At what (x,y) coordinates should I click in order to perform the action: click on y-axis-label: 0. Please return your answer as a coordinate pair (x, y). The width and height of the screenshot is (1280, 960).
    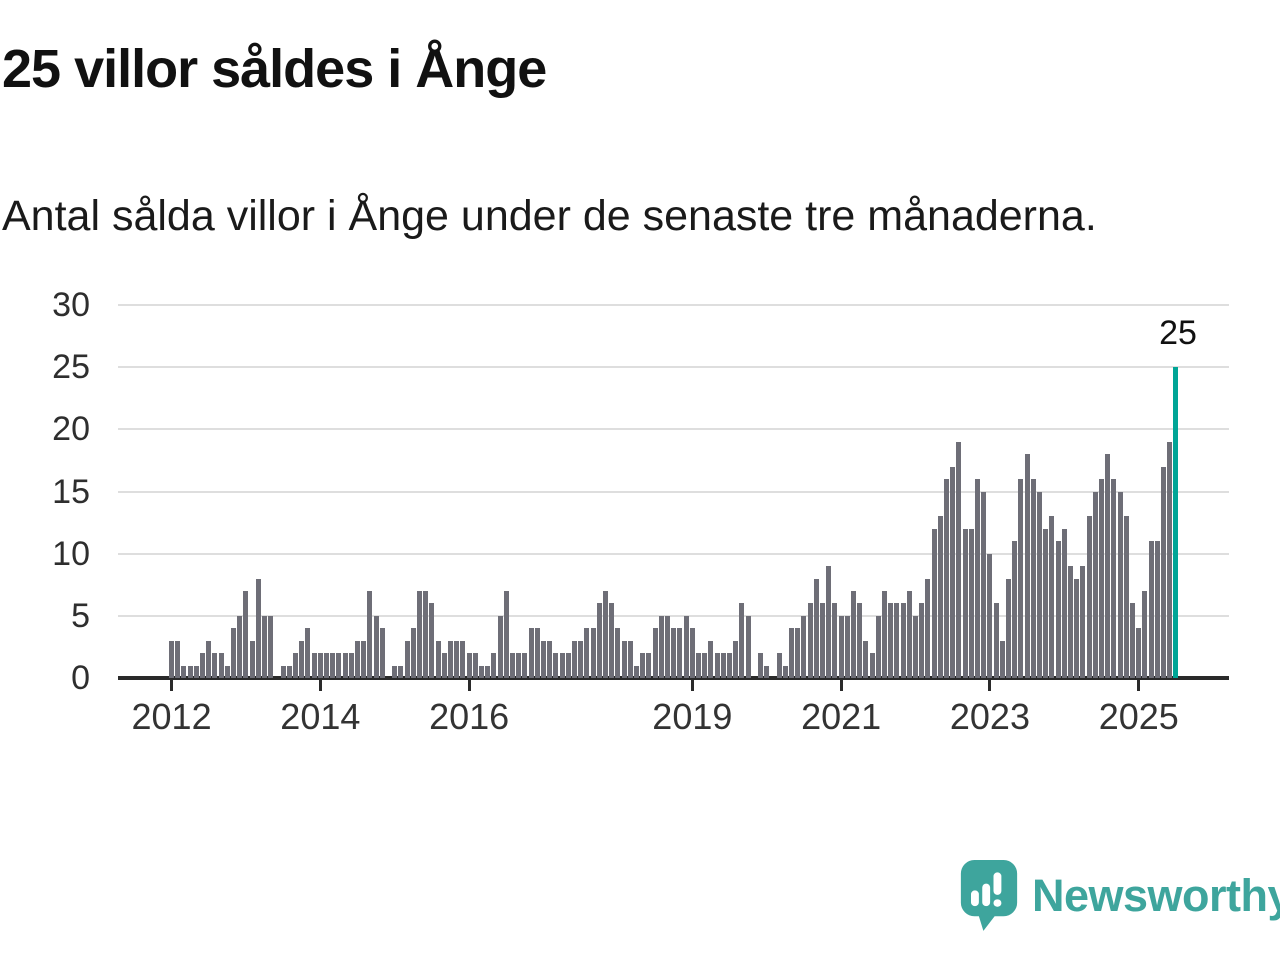
    Looking at the image, I should click on (80, 678).